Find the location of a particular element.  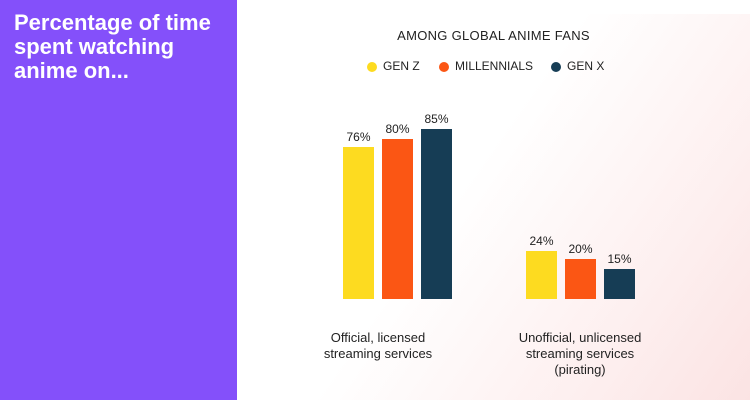

bar-millennials-unofficial is located at coordinates (580, 279).